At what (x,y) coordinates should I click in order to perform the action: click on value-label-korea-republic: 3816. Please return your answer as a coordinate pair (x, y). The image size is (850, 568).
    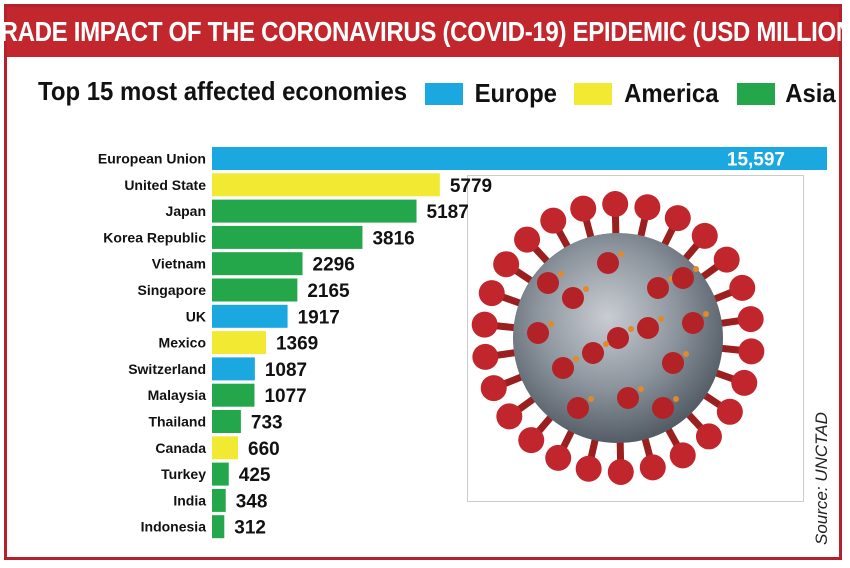
    Looking at the image, I should click on (393, 238).